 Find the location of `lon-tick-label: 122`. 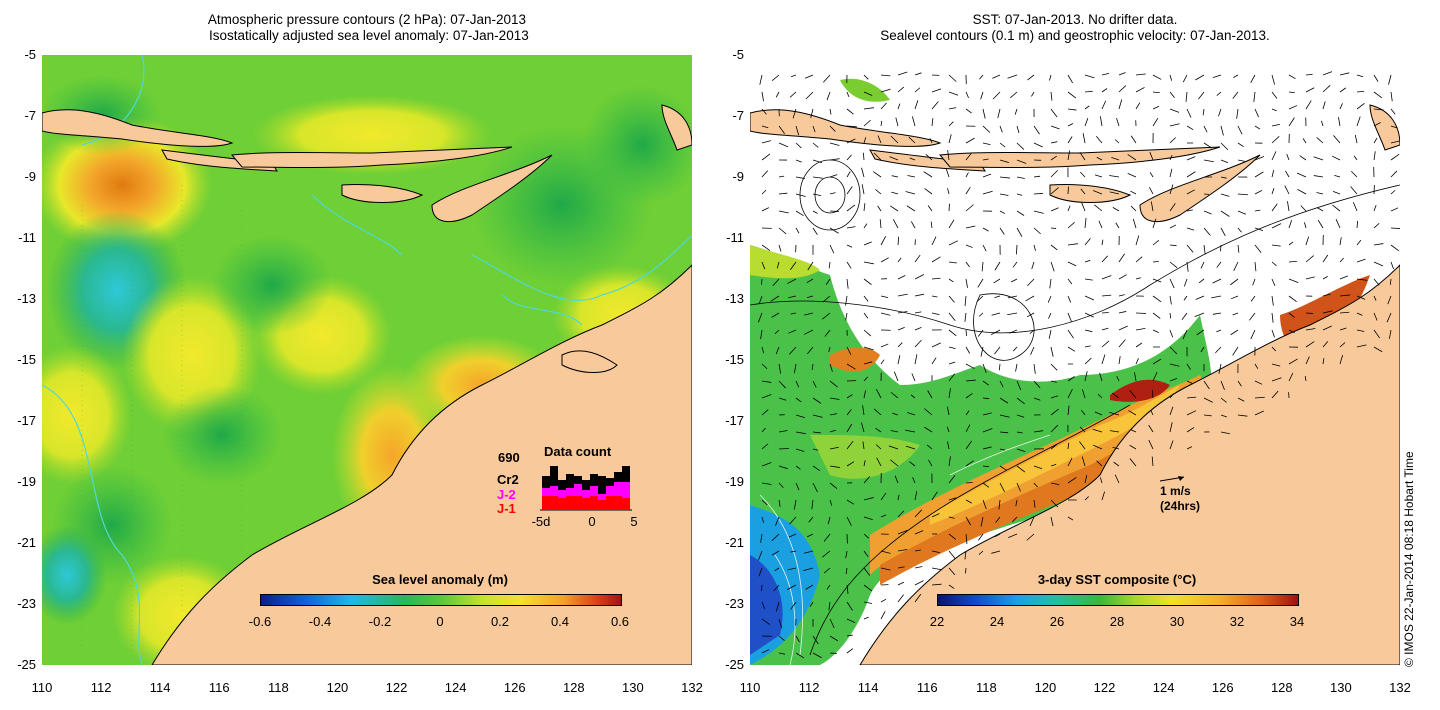

lon-tick-label: 122 is located at coordinates (396, 687).